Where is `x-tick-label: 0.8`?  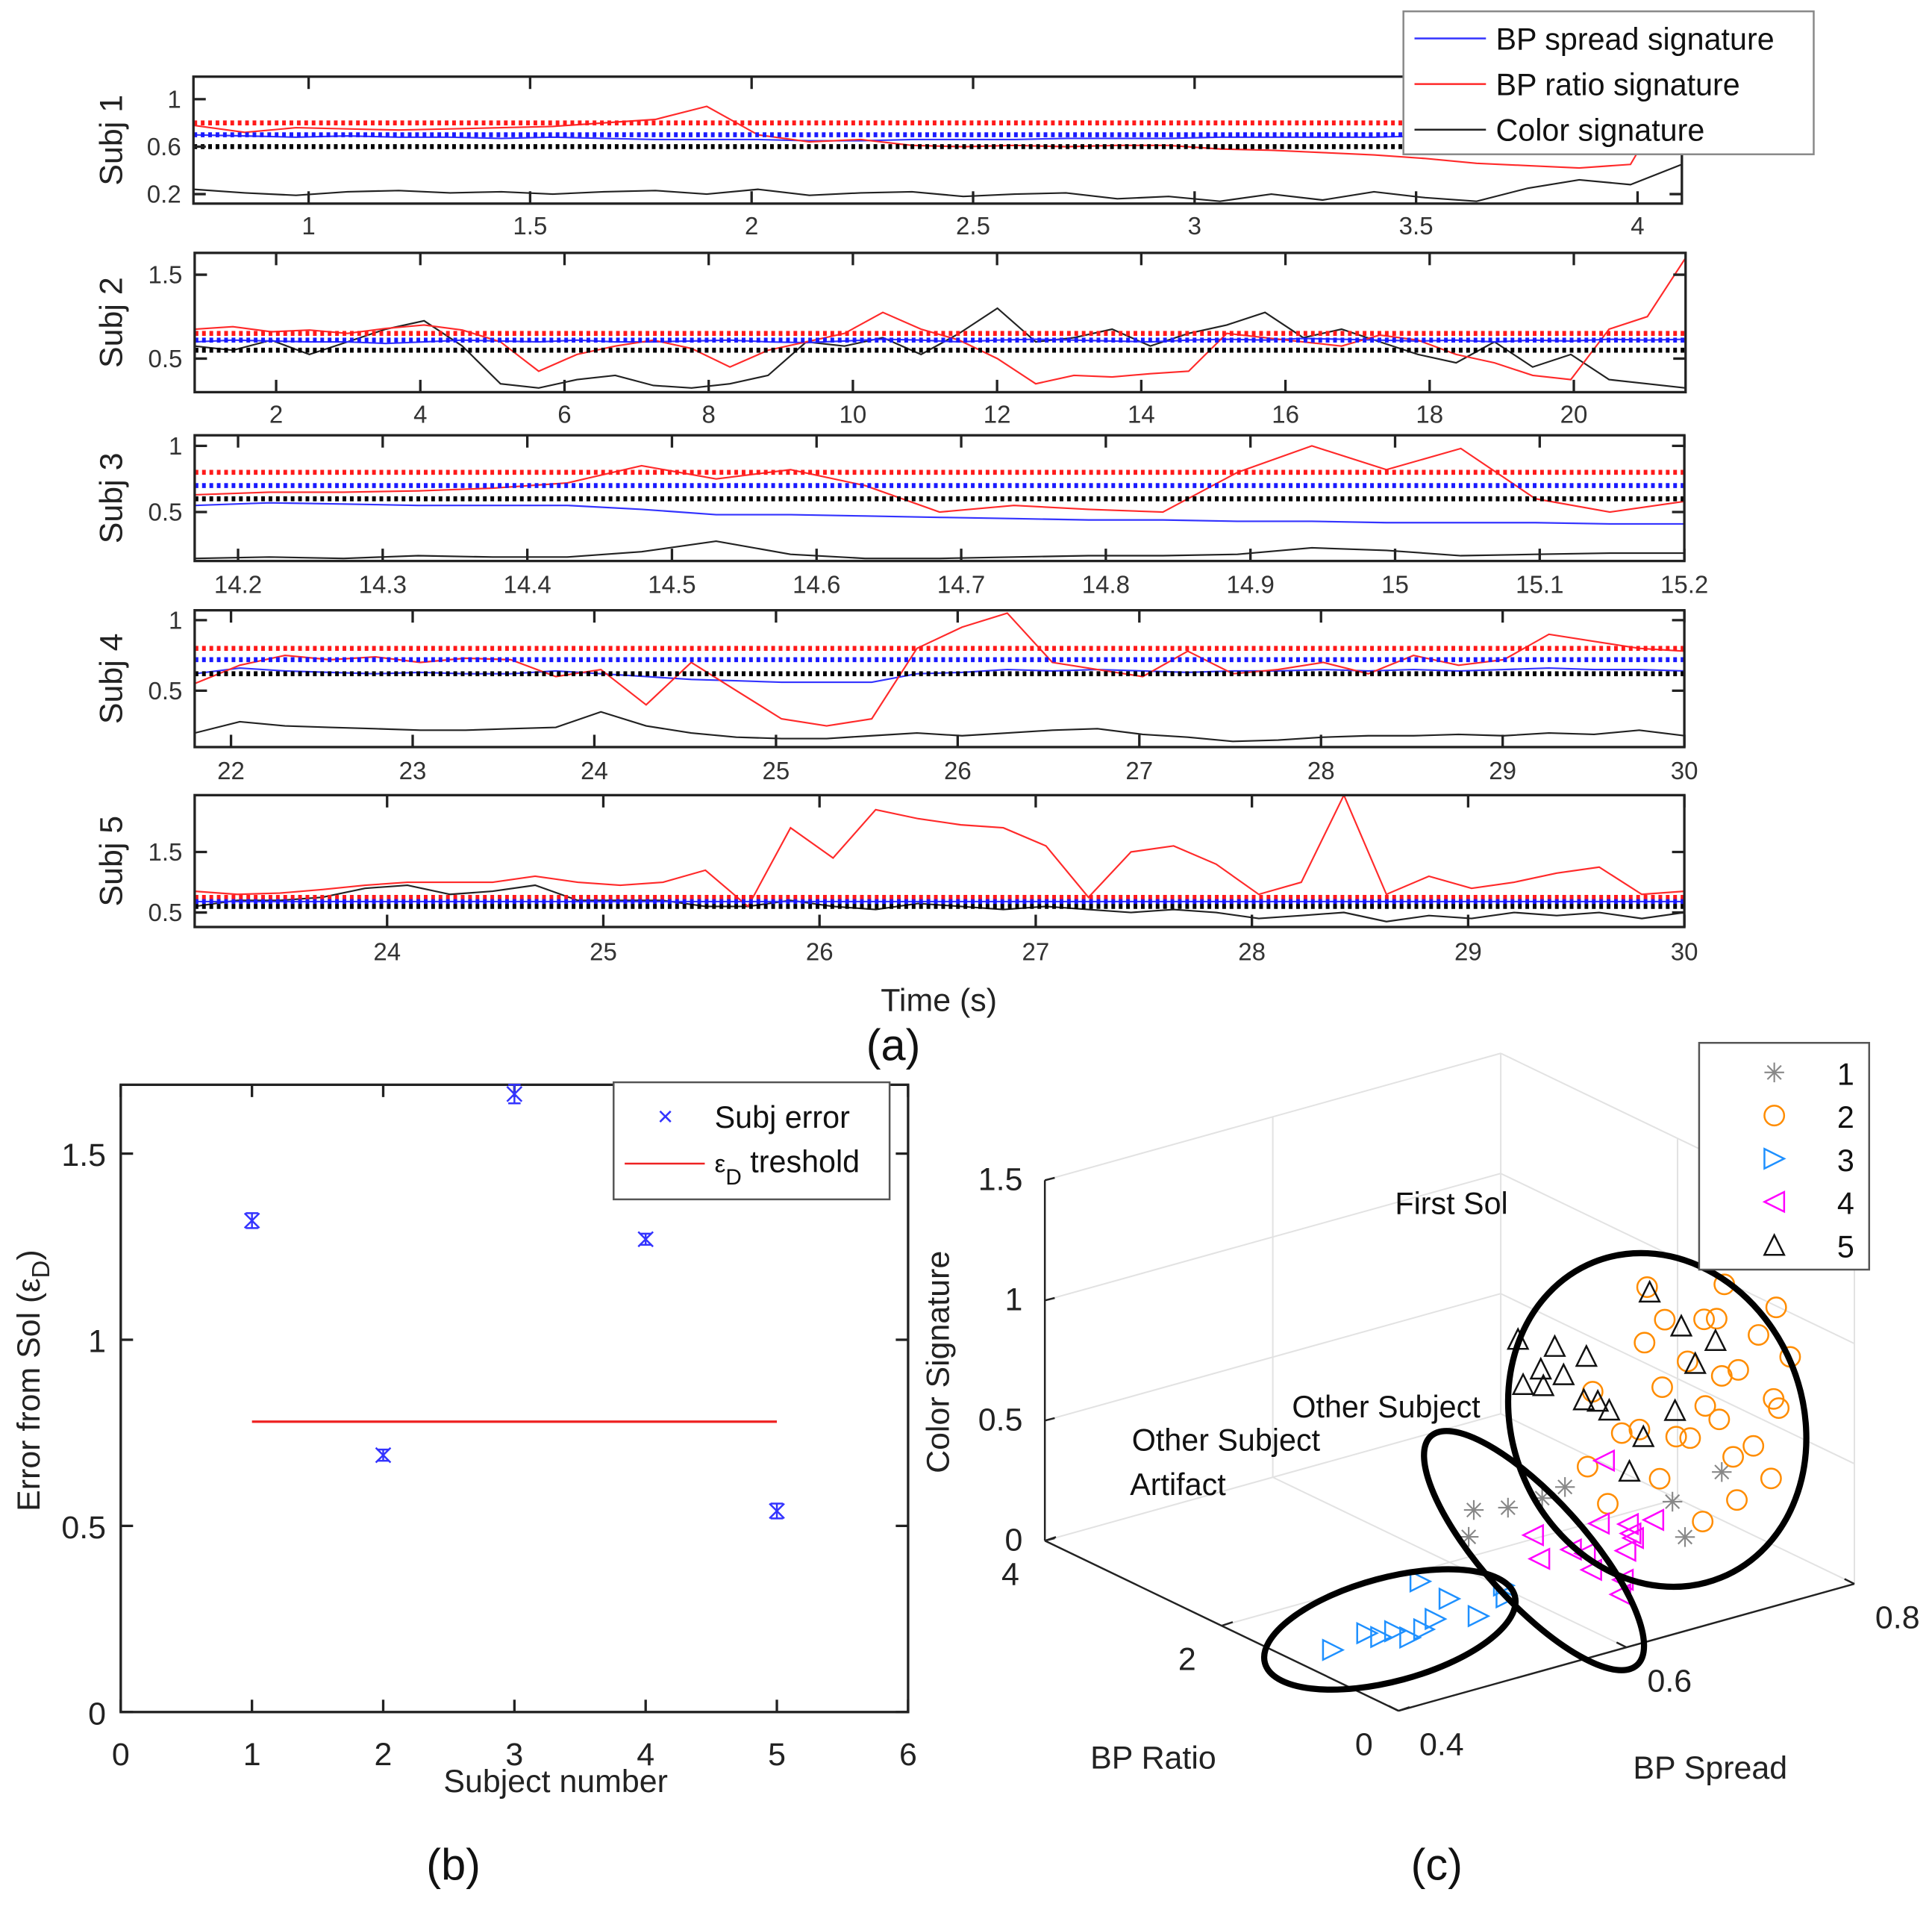 x-tick-label: 0.8 is located at coordinates (1897, 1618).